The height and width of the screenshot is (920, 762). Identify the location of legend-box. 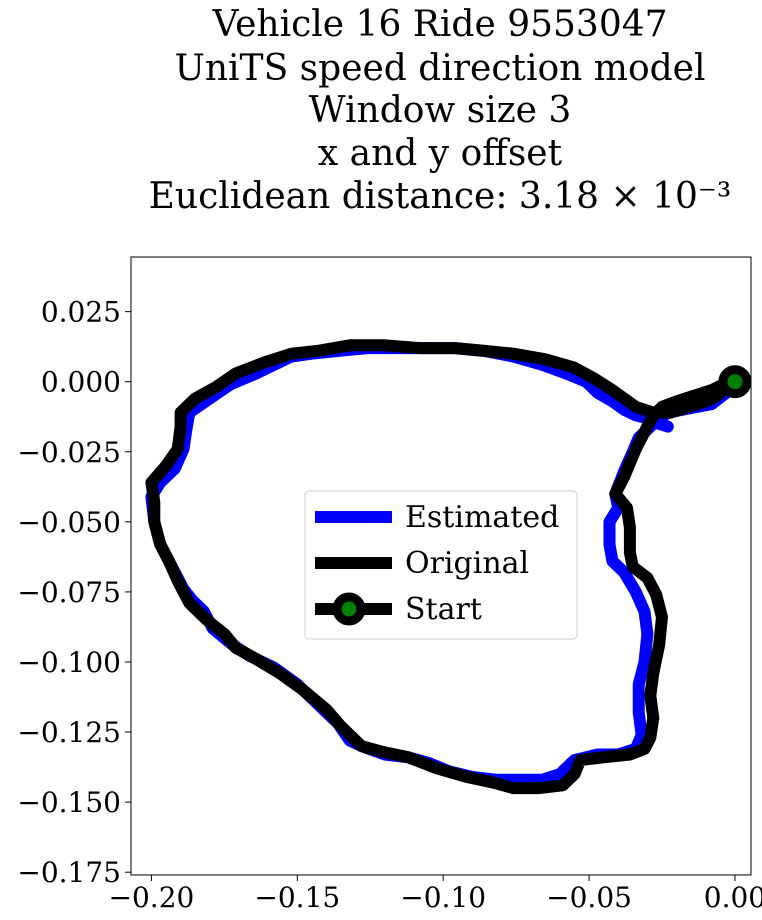
(441, 565).